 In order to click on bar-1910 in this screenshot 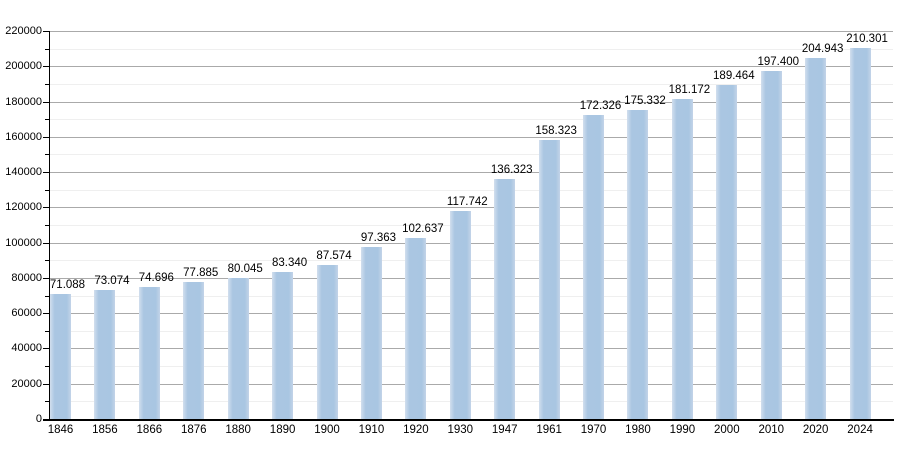, I will do `click(371, 333)`.